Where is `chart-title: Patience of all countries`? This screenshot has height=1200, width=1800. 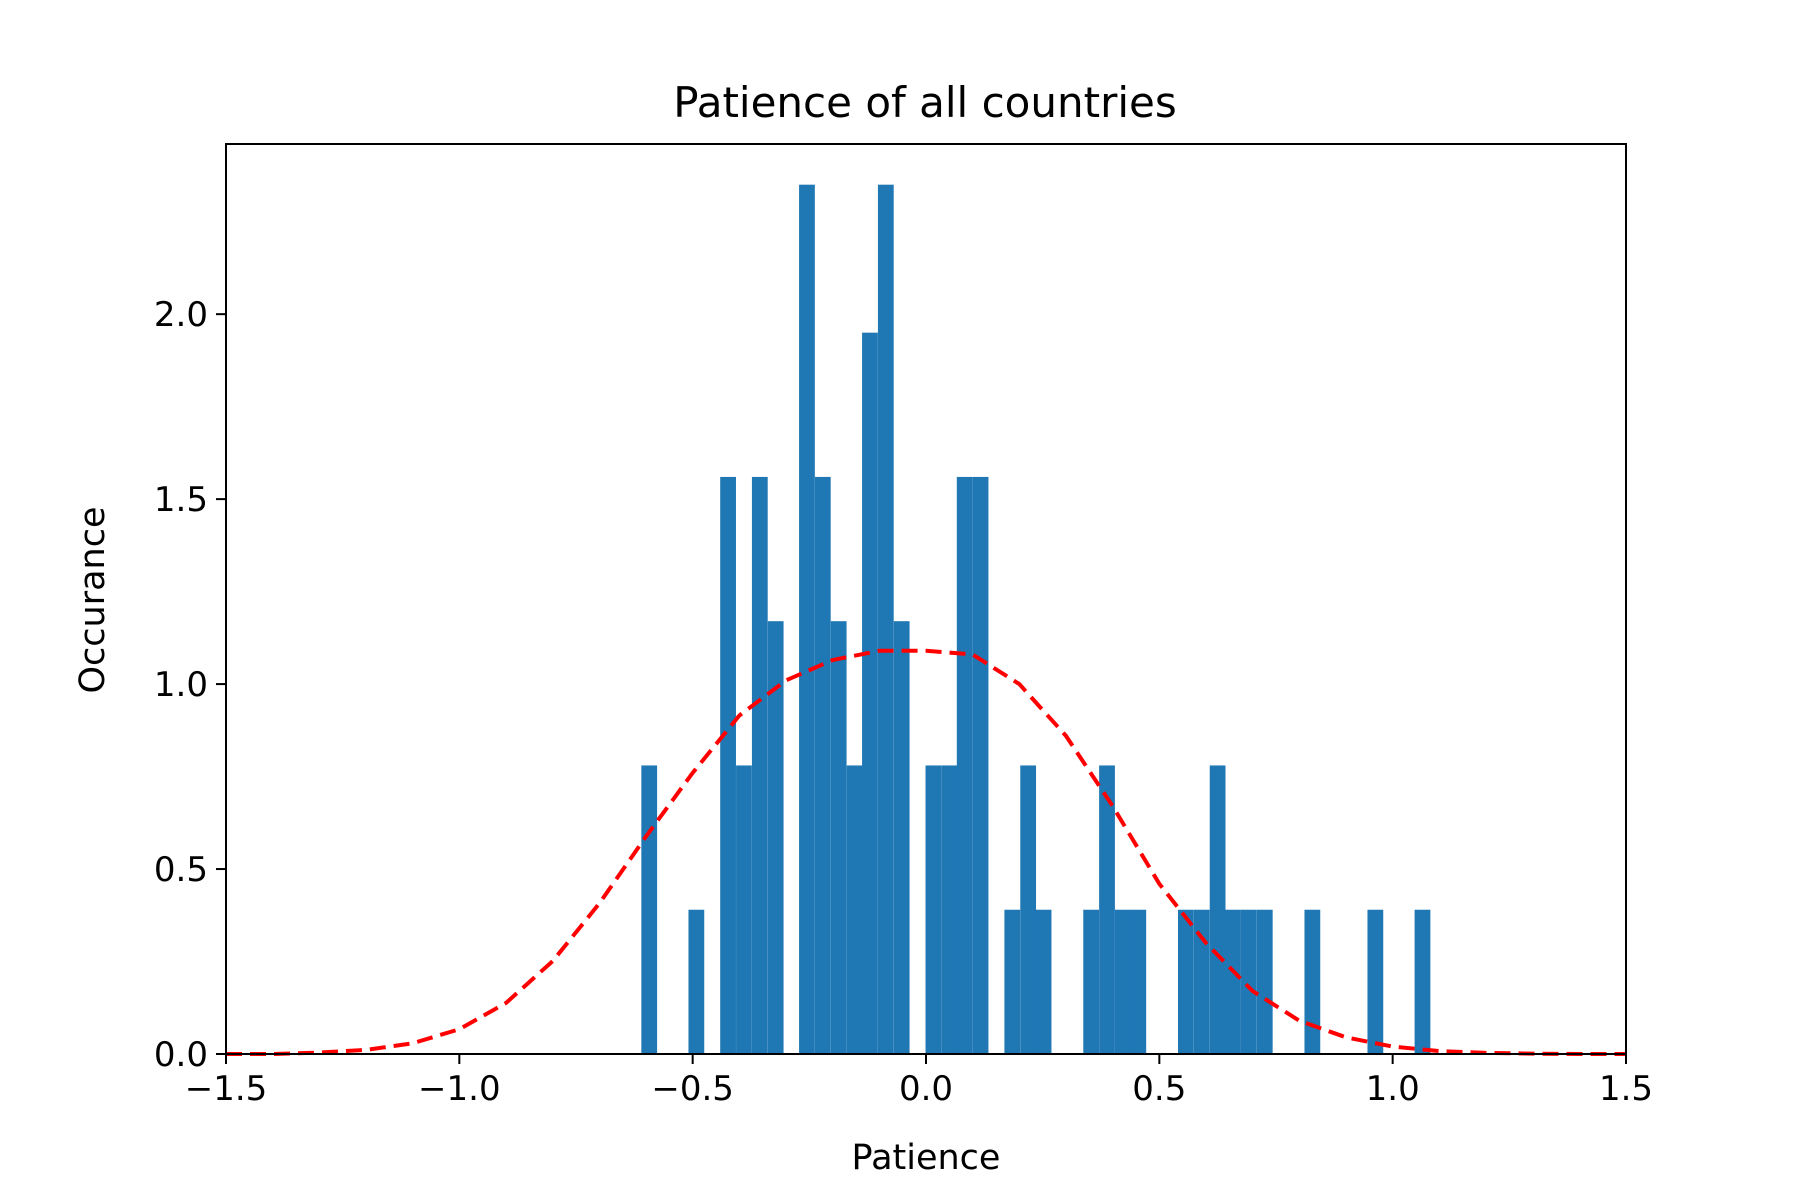 chart-title: Patience of all countries is located at coordinates (924, 102).